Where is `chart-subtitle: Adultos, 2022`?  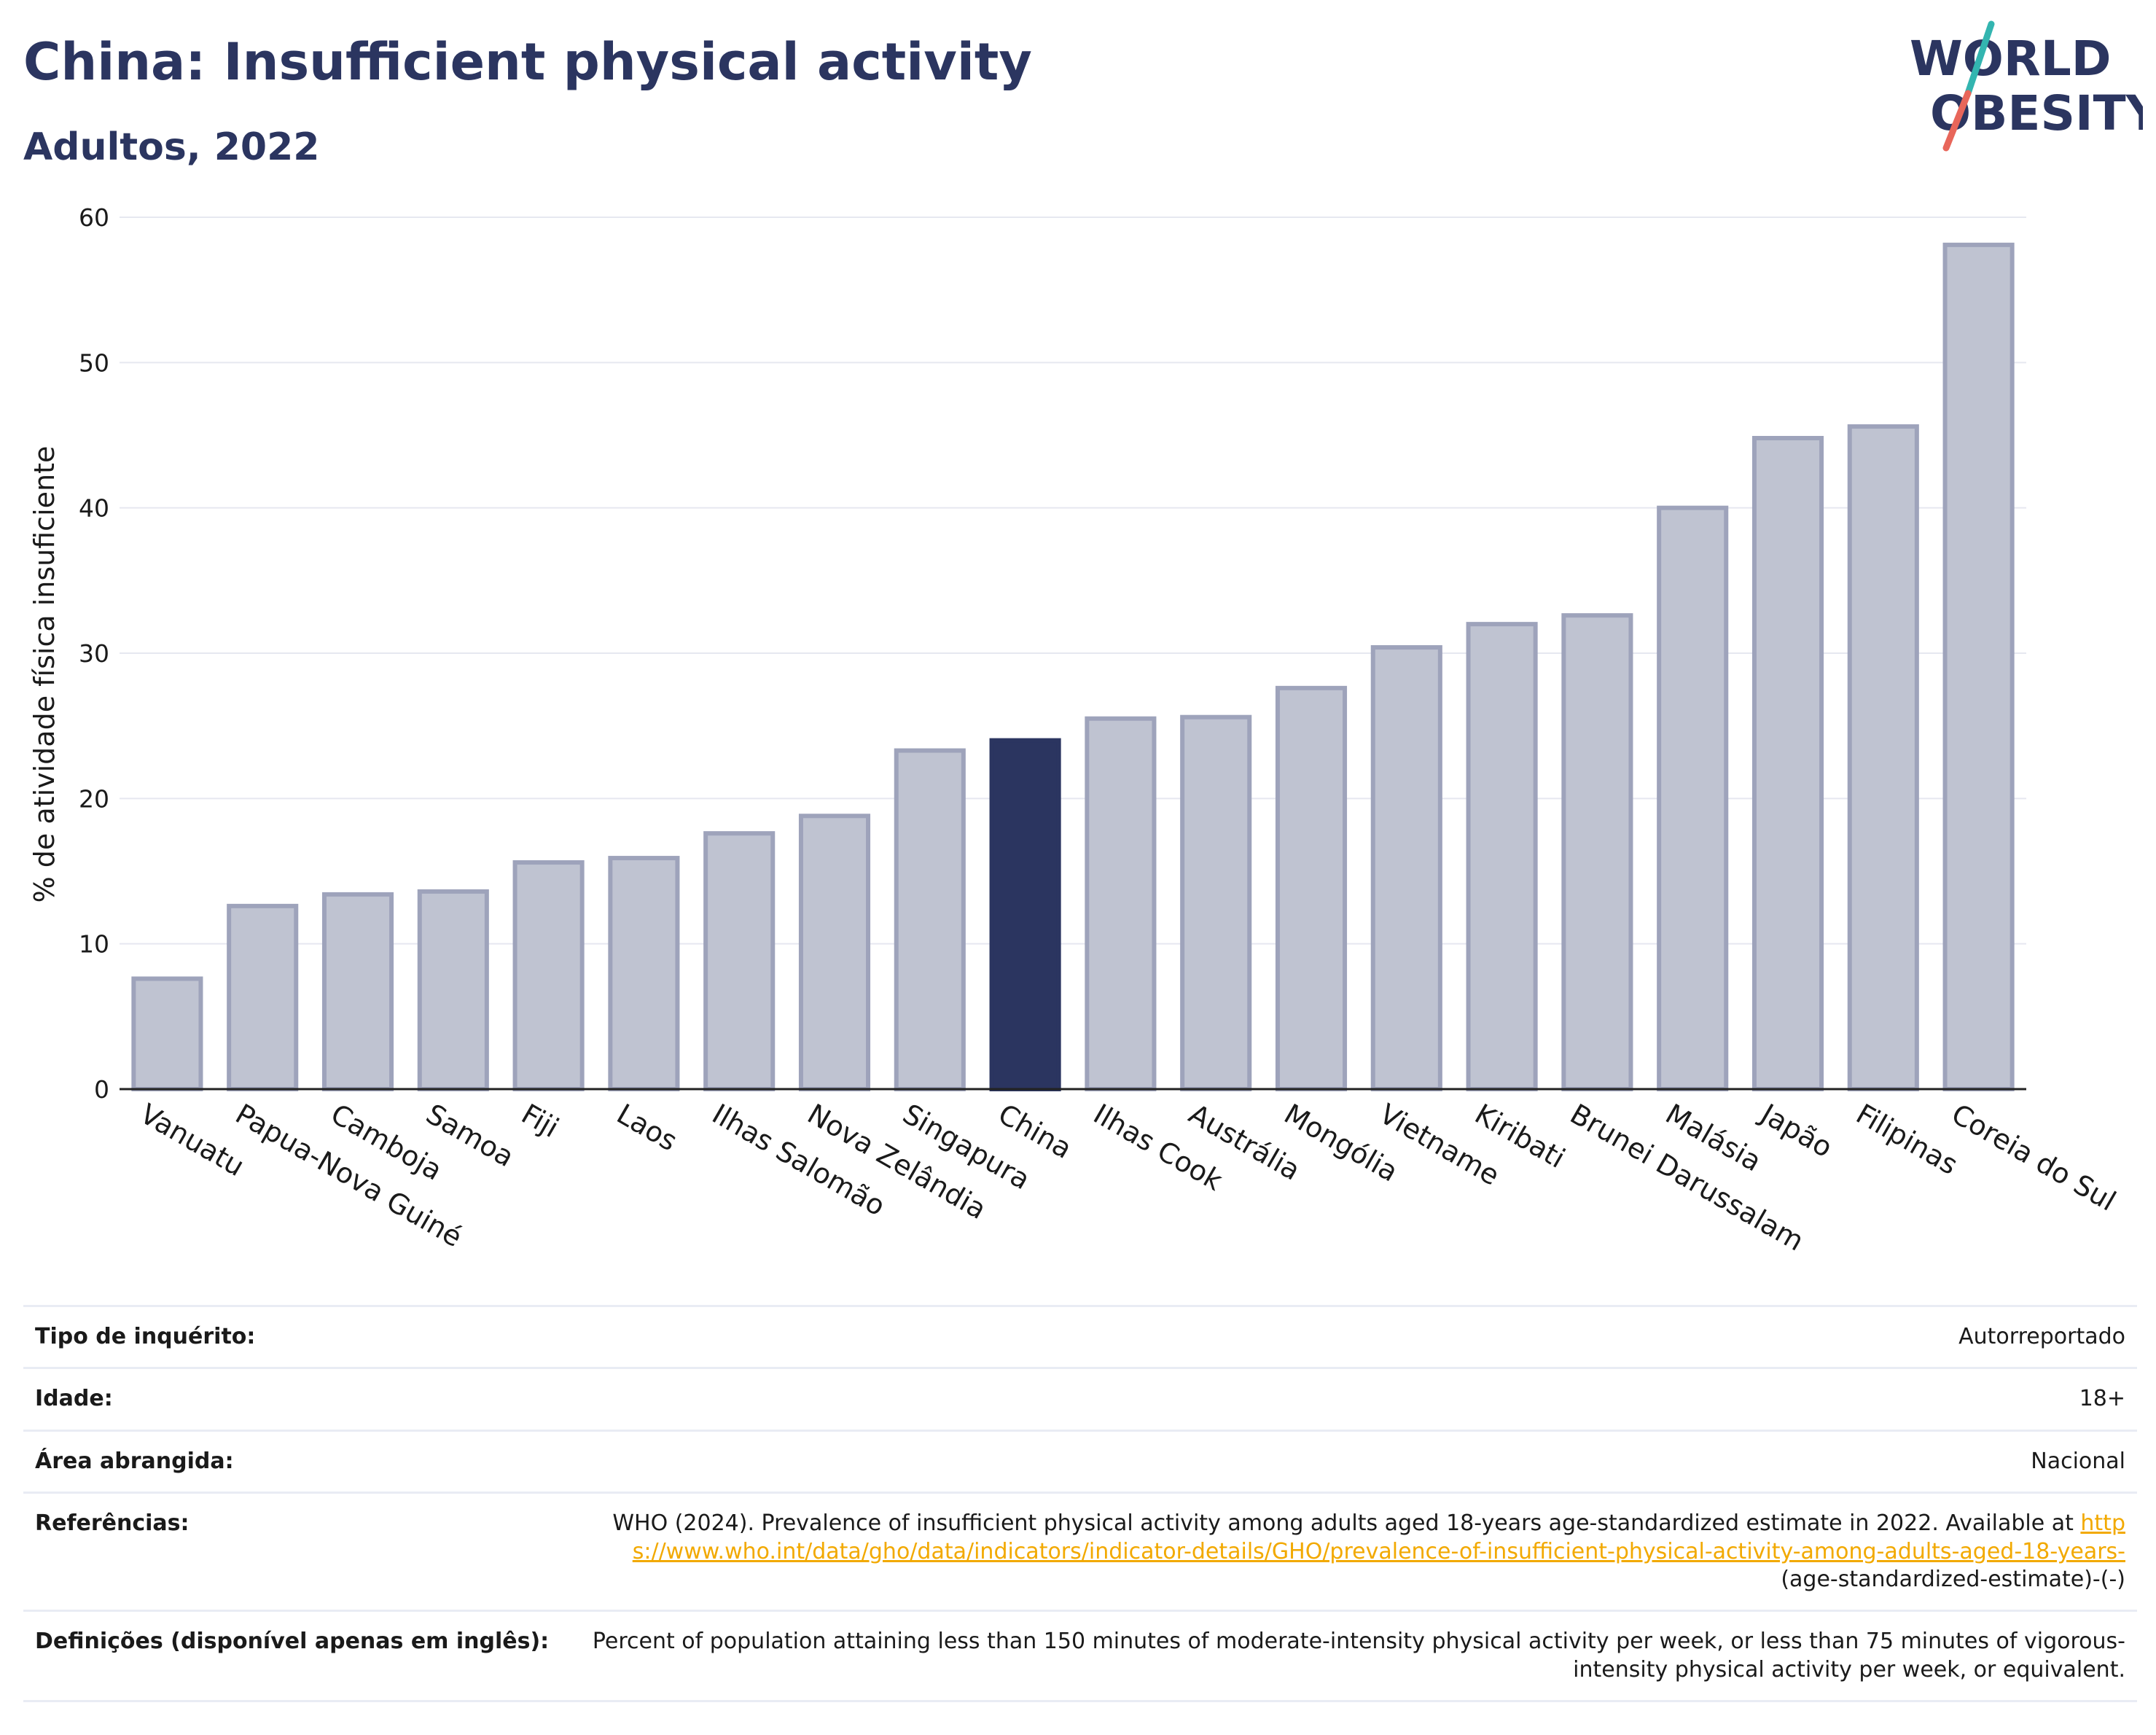 chart-subtitle: Adultos, 2022 is located at coordinates (172, 147).